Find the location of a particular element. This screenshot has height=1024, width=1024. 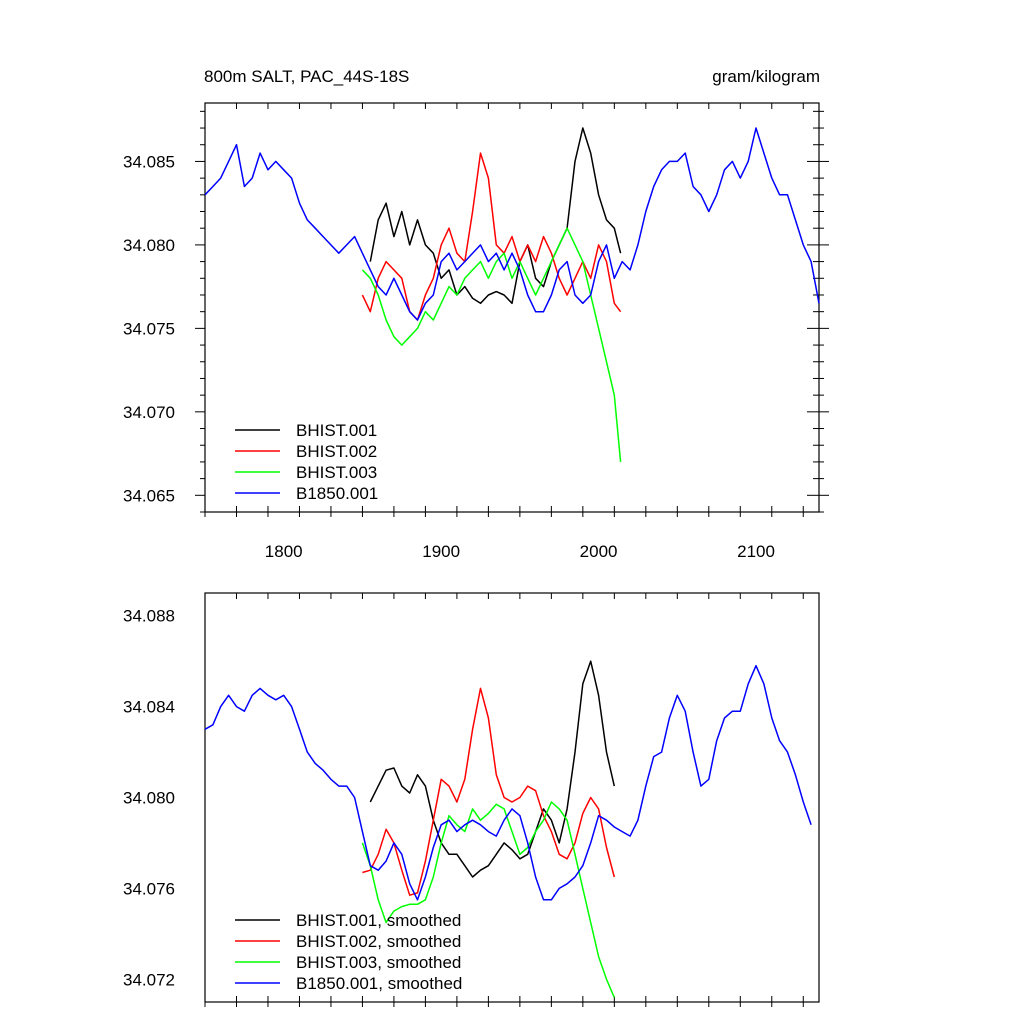

bottom-ytick-label: 34.088 is located at coordinates (149, 616).